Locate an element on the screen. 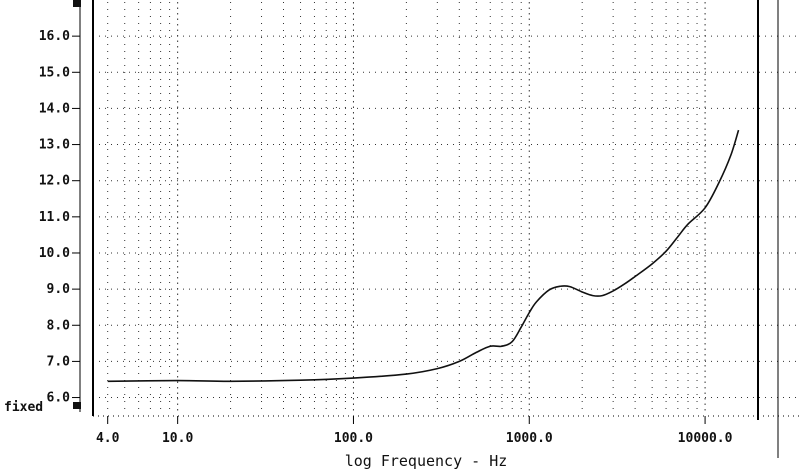 The image size is (800, 470). scale-top-marker is located at coordinates (77, 3).